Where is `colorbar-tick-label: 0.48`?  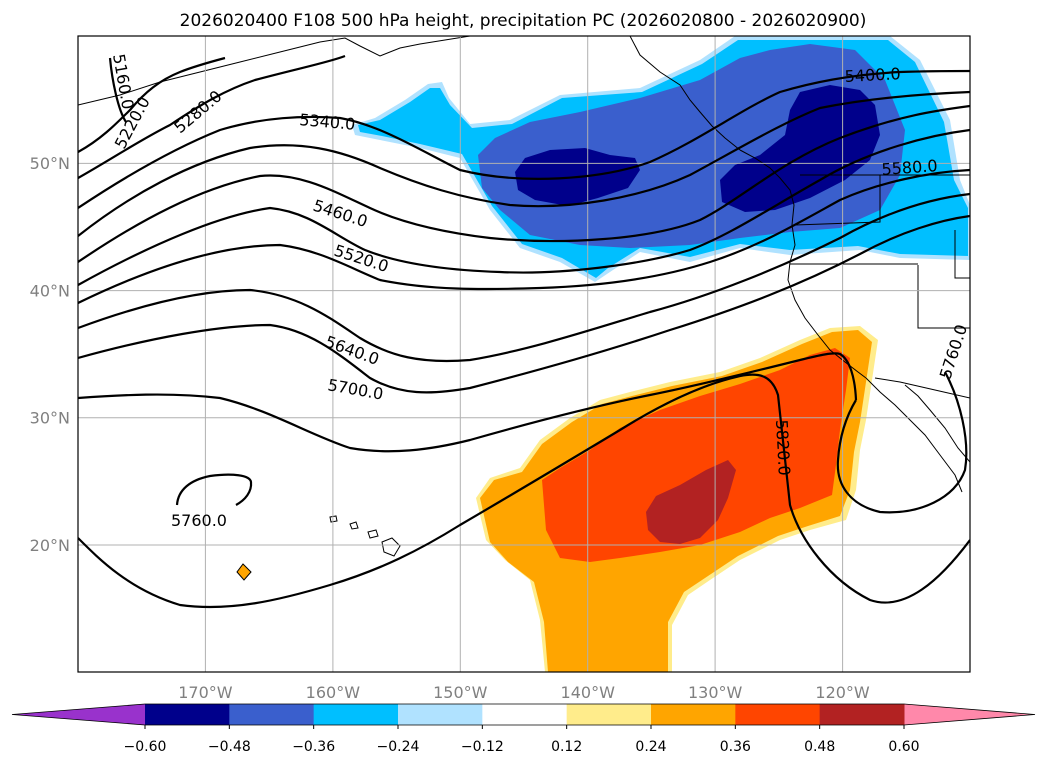
colorbar-tick-label: 0.48 is located at coordinates (819, 747).